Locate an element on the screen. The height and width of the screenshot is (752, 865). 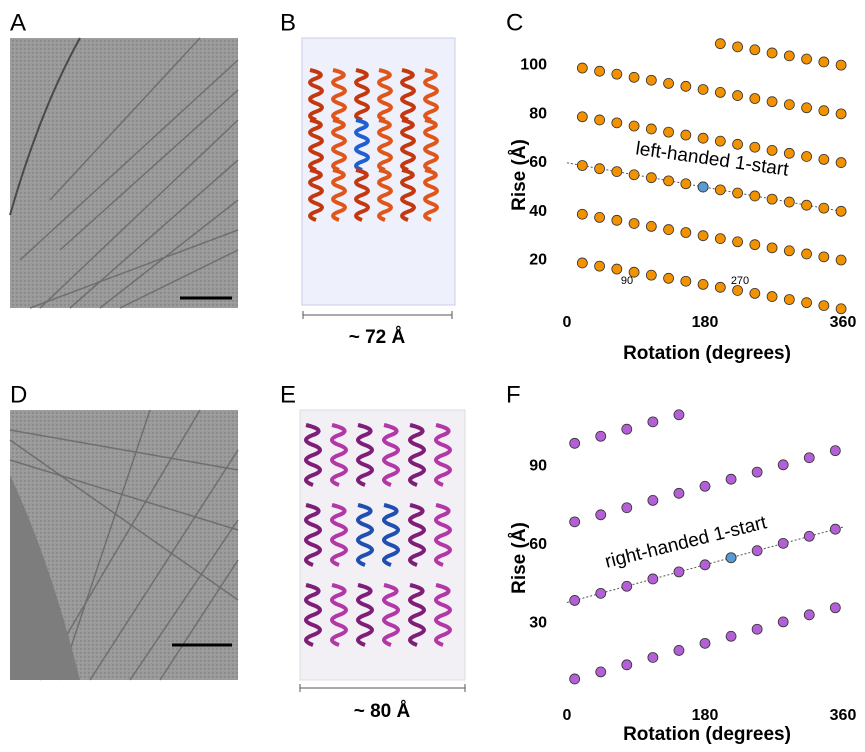
x-axis-label: Rotation (degrees) is located at coordinates (707, 353).